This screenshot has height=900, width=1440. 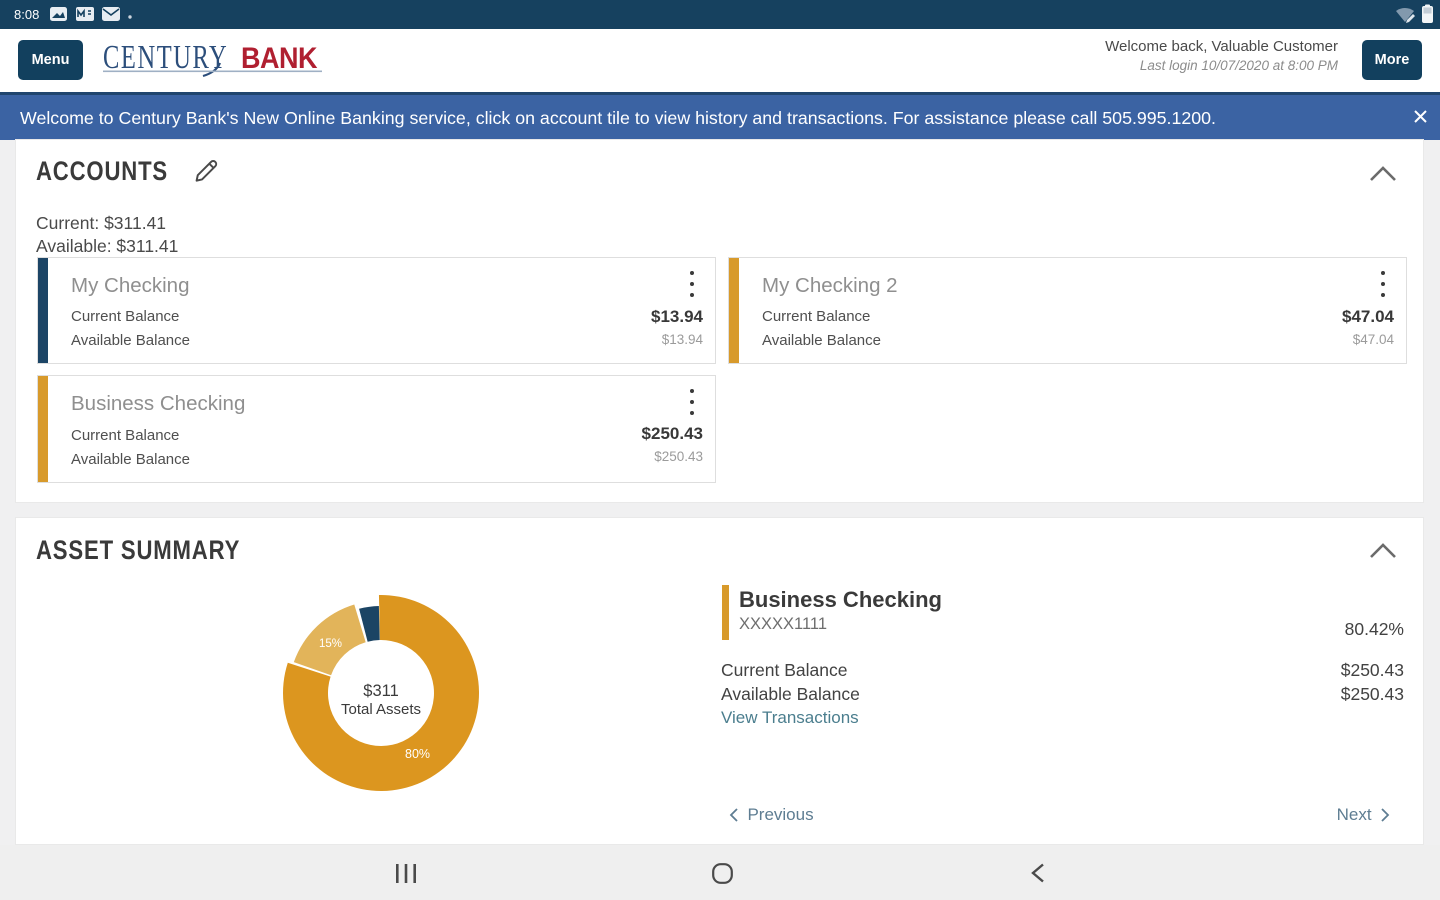 What do you see at coordinates (279, 59) in the screenshot?
I see `svg-text: BANK` at bounding box center [279, 59].